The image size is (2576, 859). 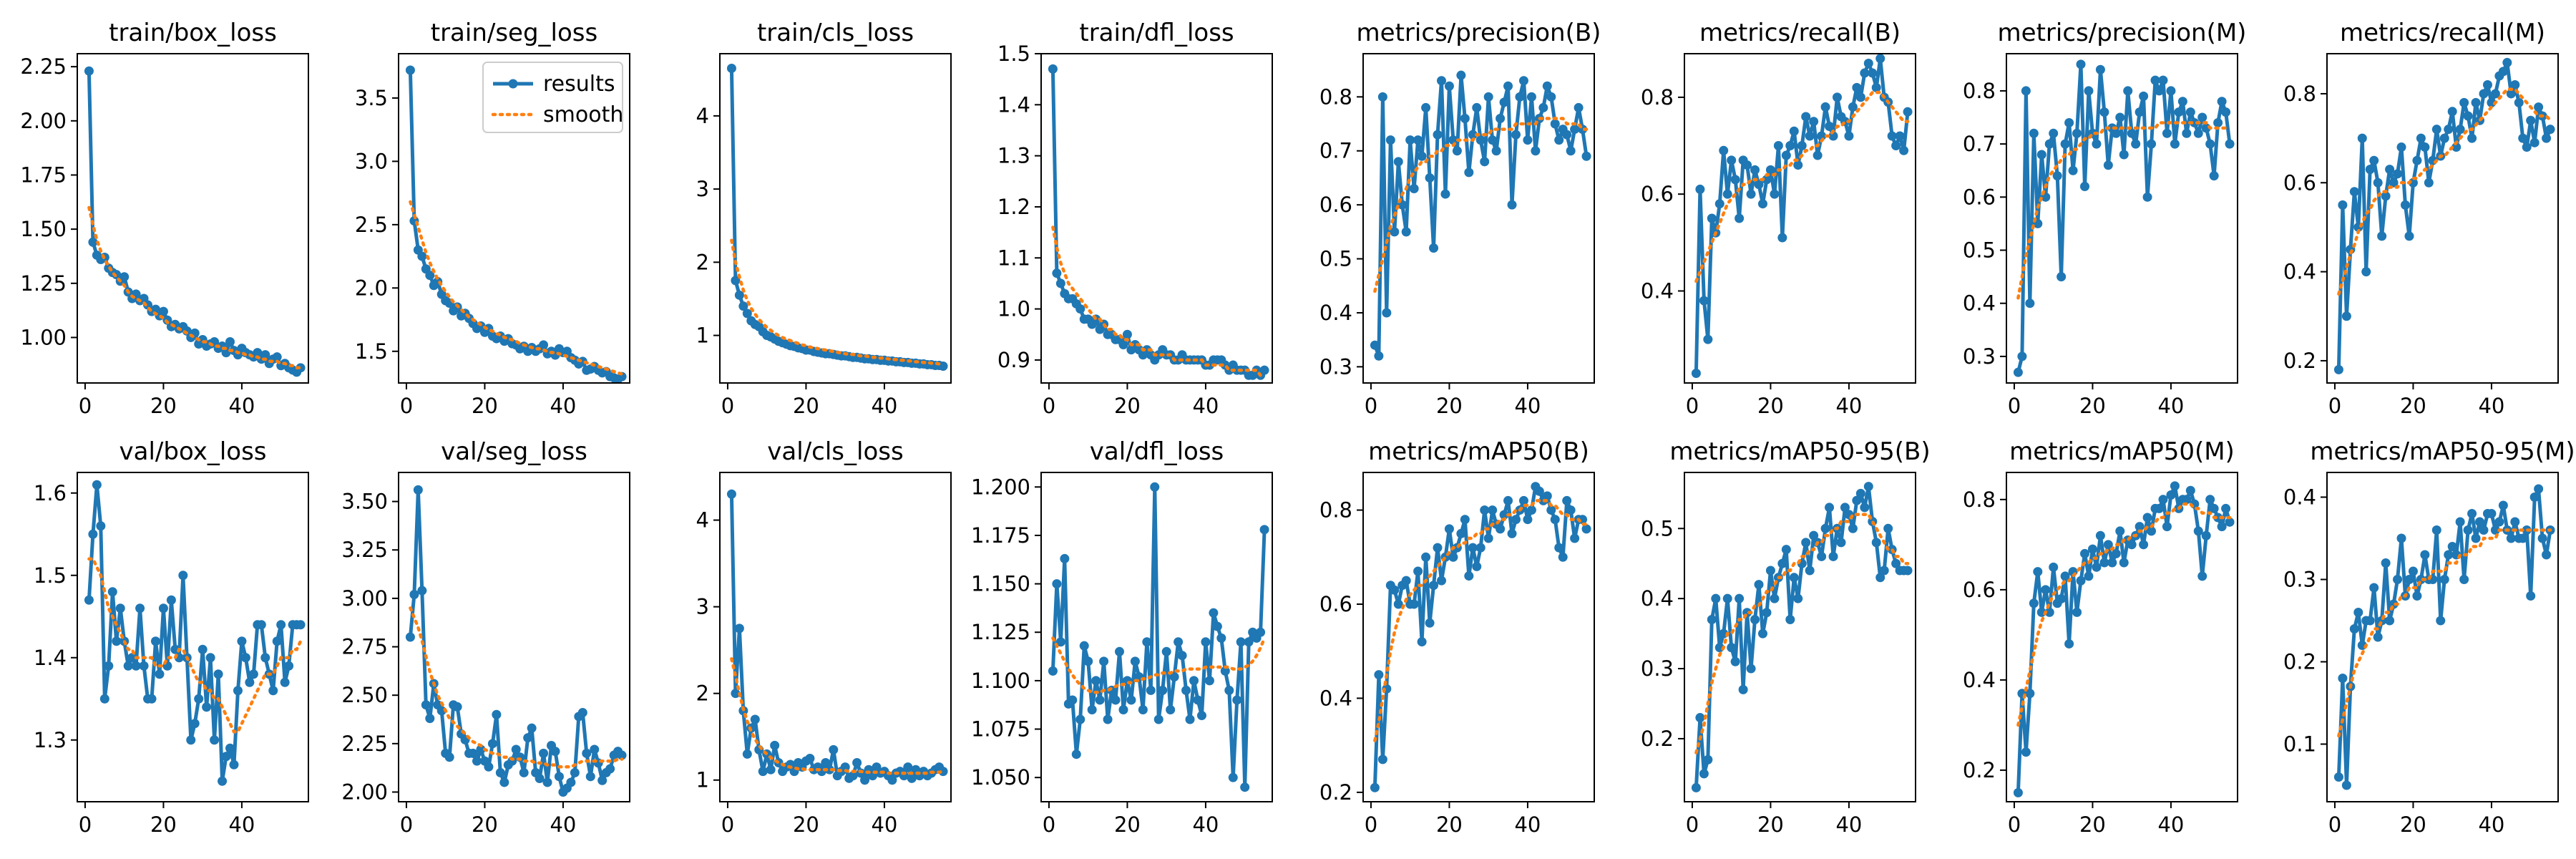 I want to click on y-tick-label: 1.1, so click(x=1013, y=258).